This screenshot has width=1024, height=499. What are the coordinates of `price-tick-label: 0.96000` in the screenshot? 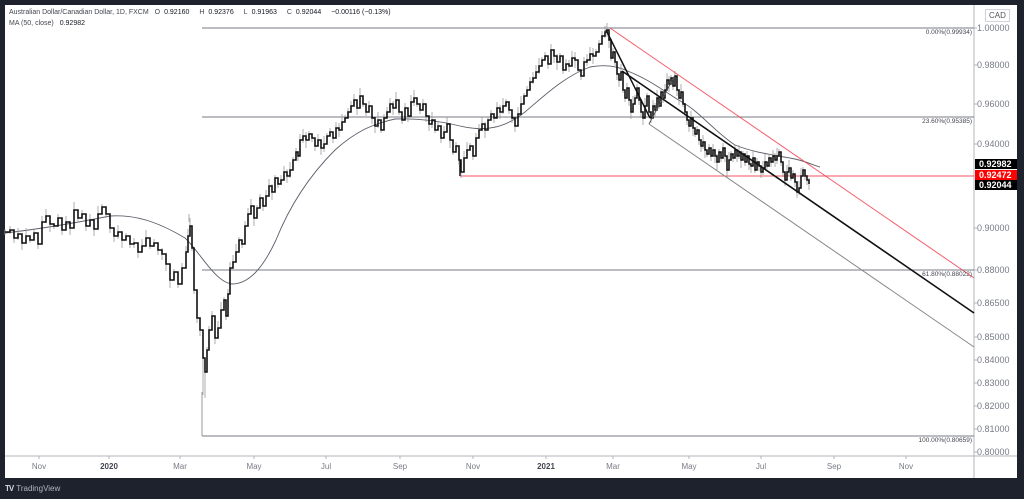 It's located at (993, 104).